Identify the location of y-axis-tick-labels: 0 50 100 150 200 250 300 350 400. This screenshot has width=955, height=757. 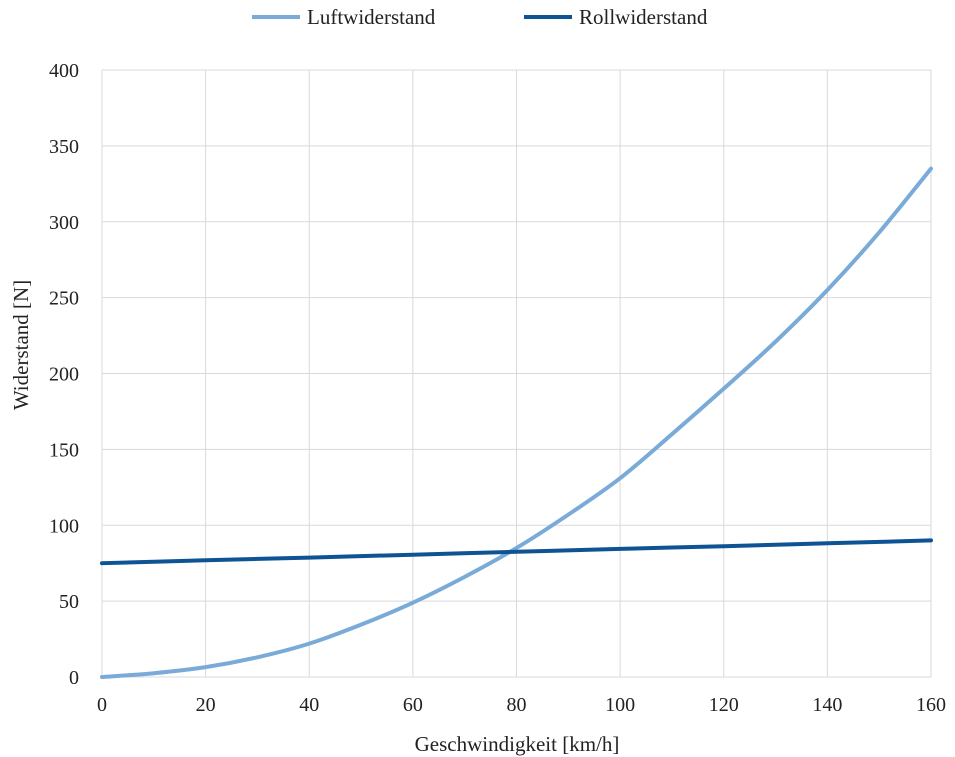
(64, 374).